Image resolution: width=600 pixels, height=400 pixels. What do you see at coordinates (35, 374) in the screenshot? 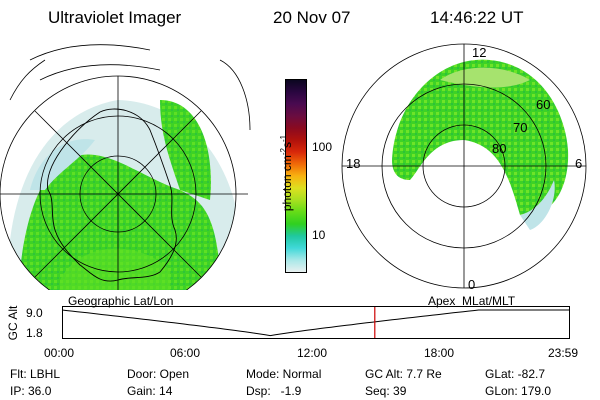
I see `filter-value: Flt: LBHL` at bounding box center [35, 374].